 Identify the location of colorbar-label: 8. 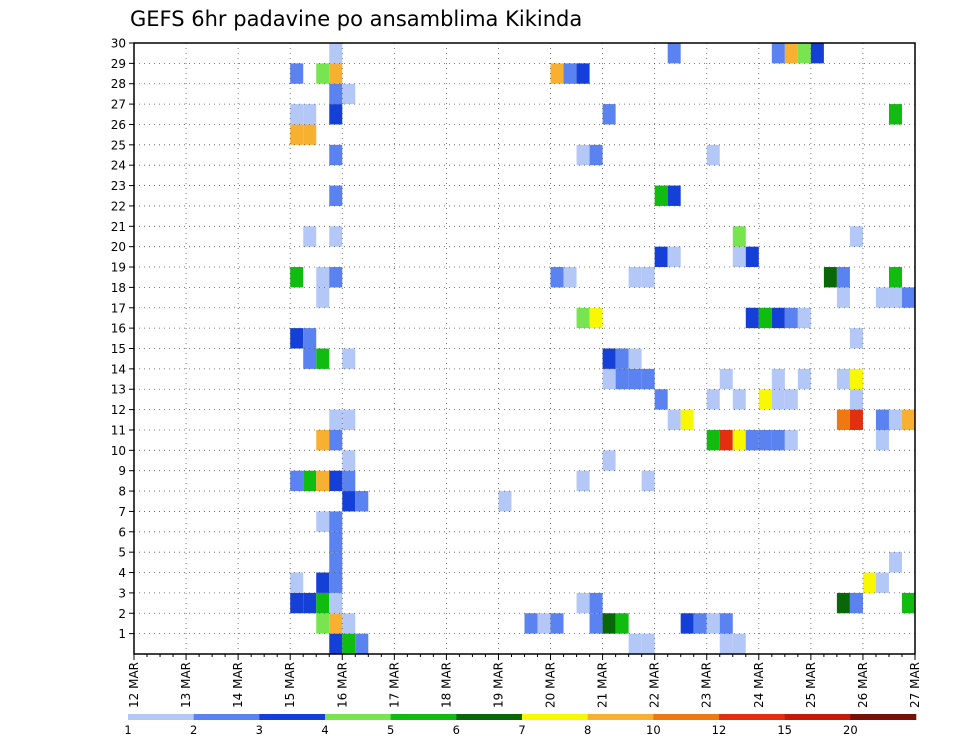
(587, 730).